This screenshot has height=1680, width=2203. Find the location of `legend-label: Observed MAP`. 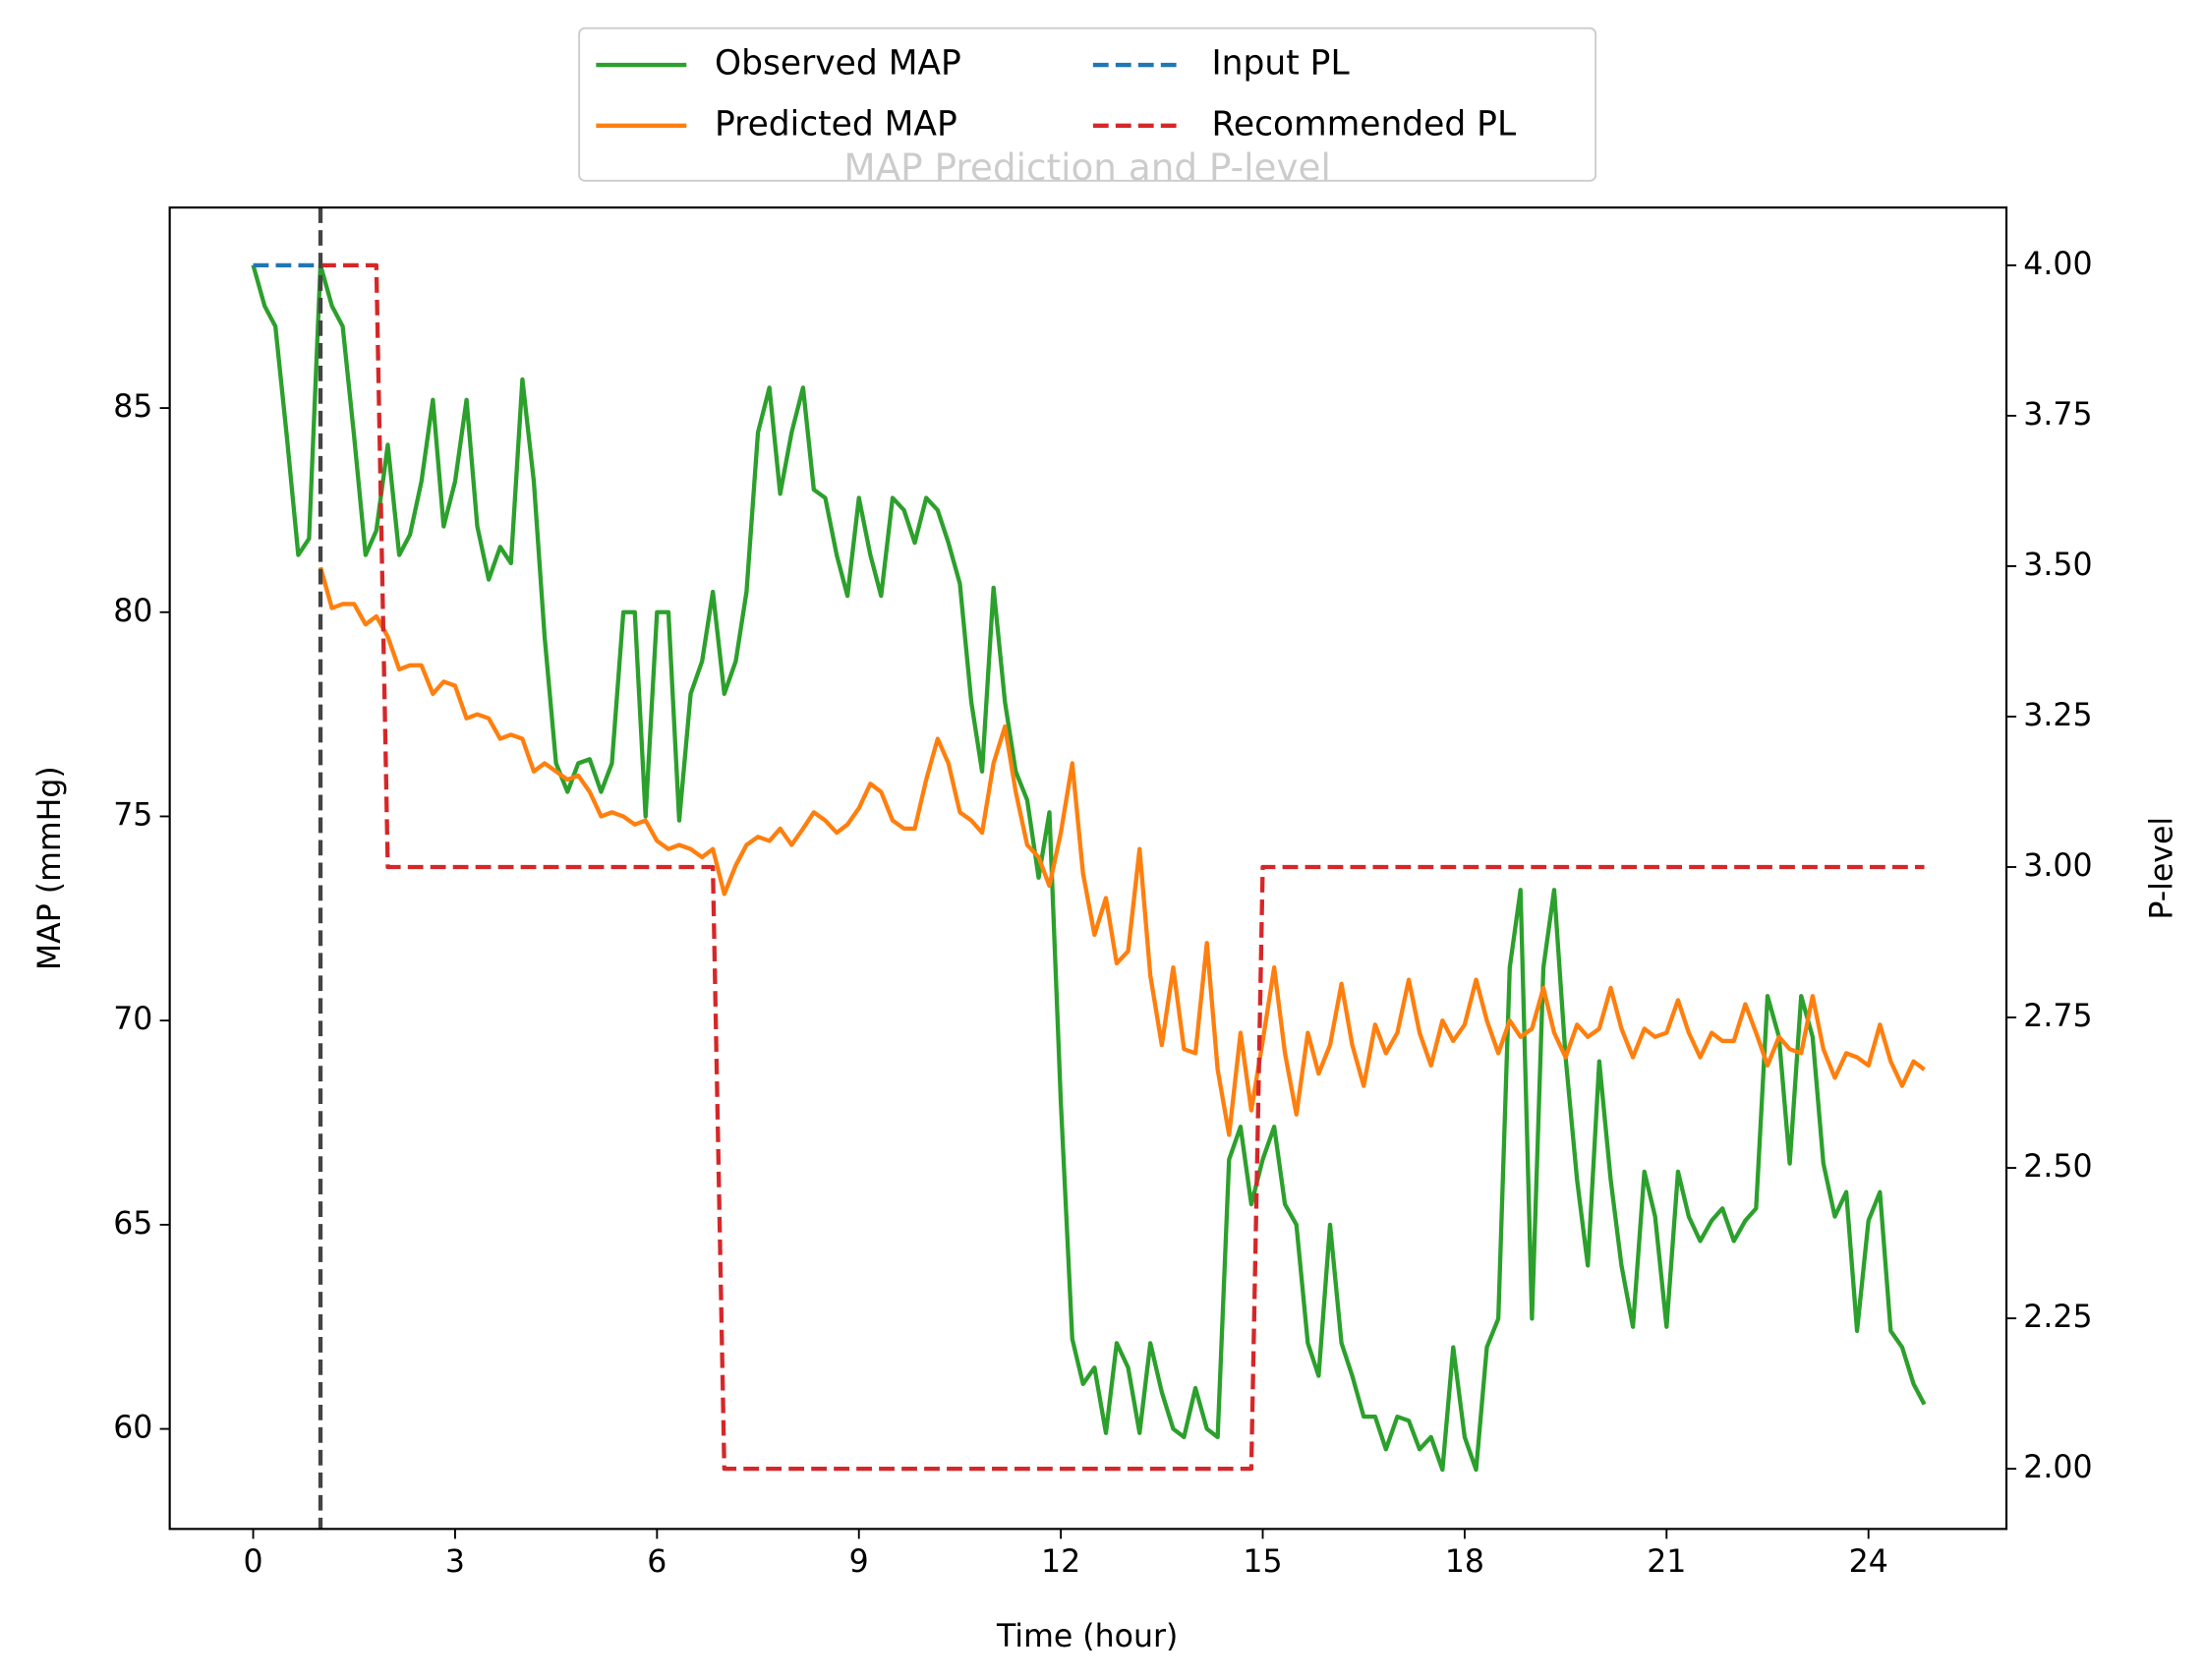

legend-label: Observed MAP is located at coordinates (838, 64).